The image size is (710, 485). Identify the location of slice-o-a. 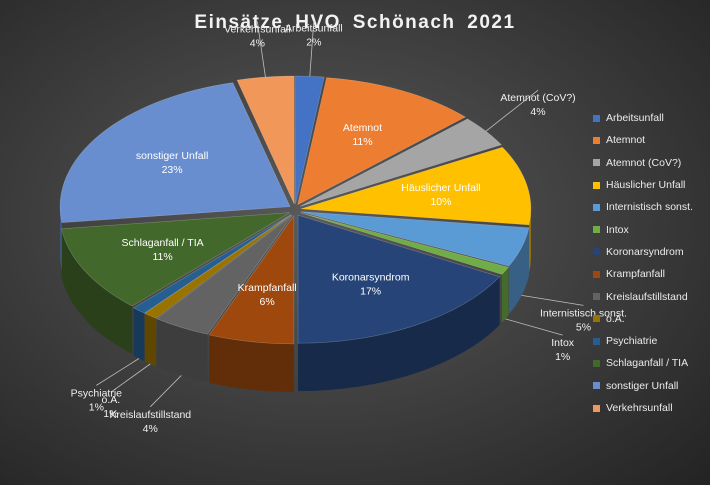
(218, 266).